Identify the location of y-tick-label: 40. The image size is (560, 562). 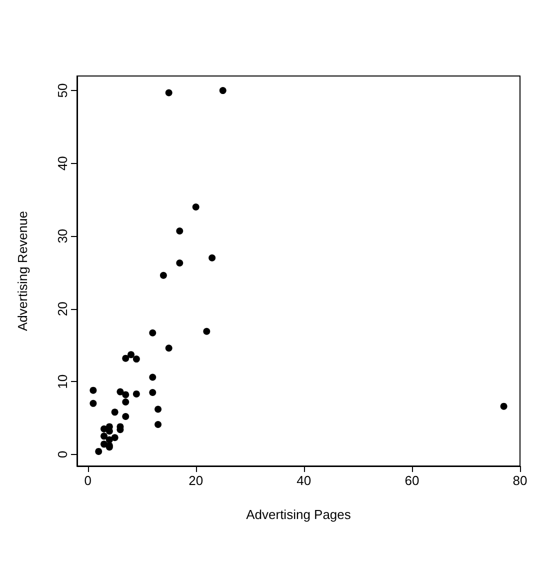
(62, 163).